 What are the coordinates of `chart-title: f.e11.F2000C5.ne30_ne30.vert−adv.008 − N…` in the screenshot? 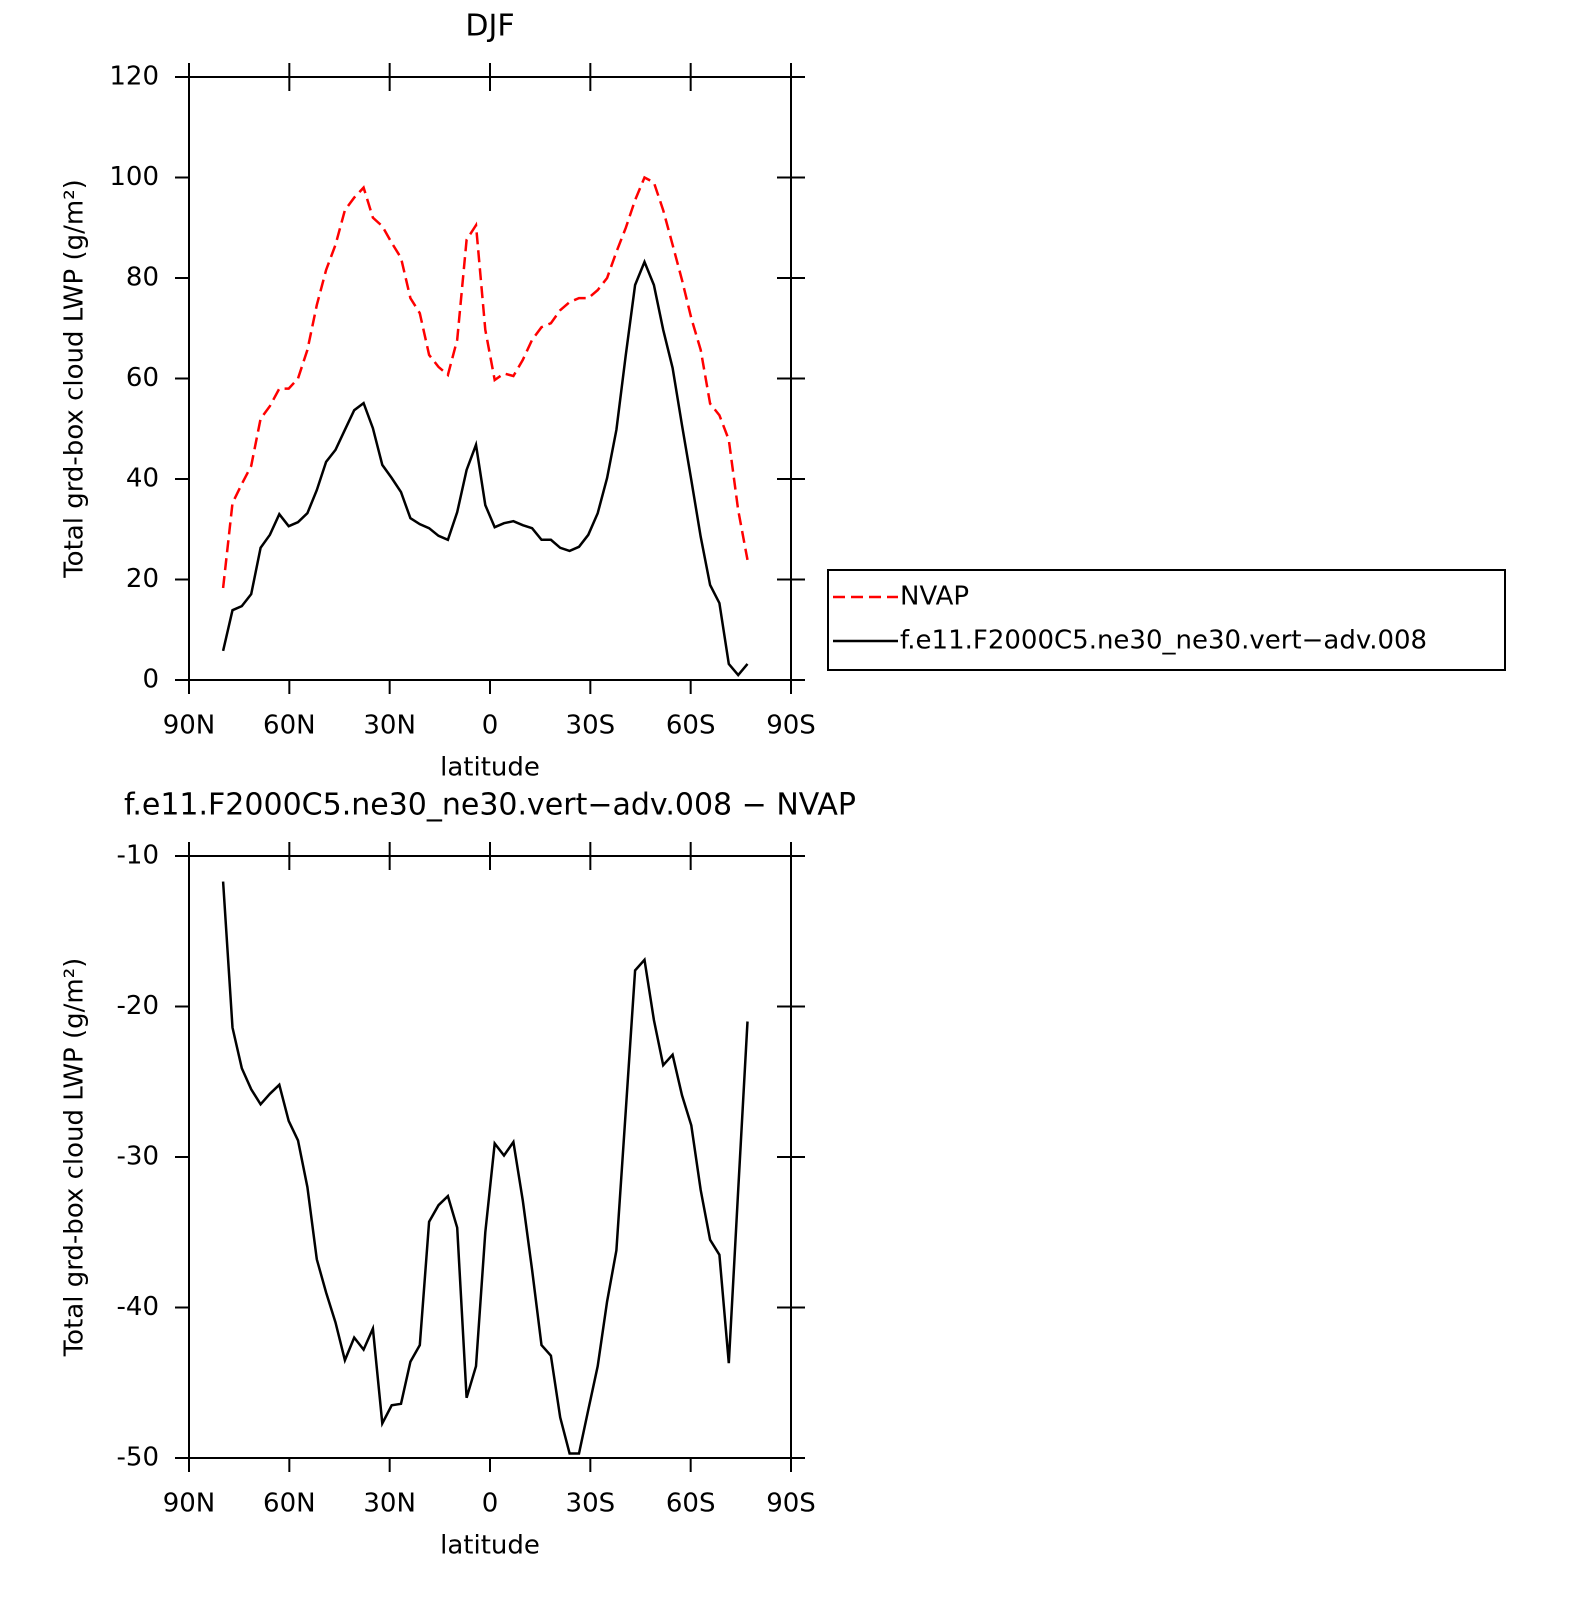 It's located at (490, 805).